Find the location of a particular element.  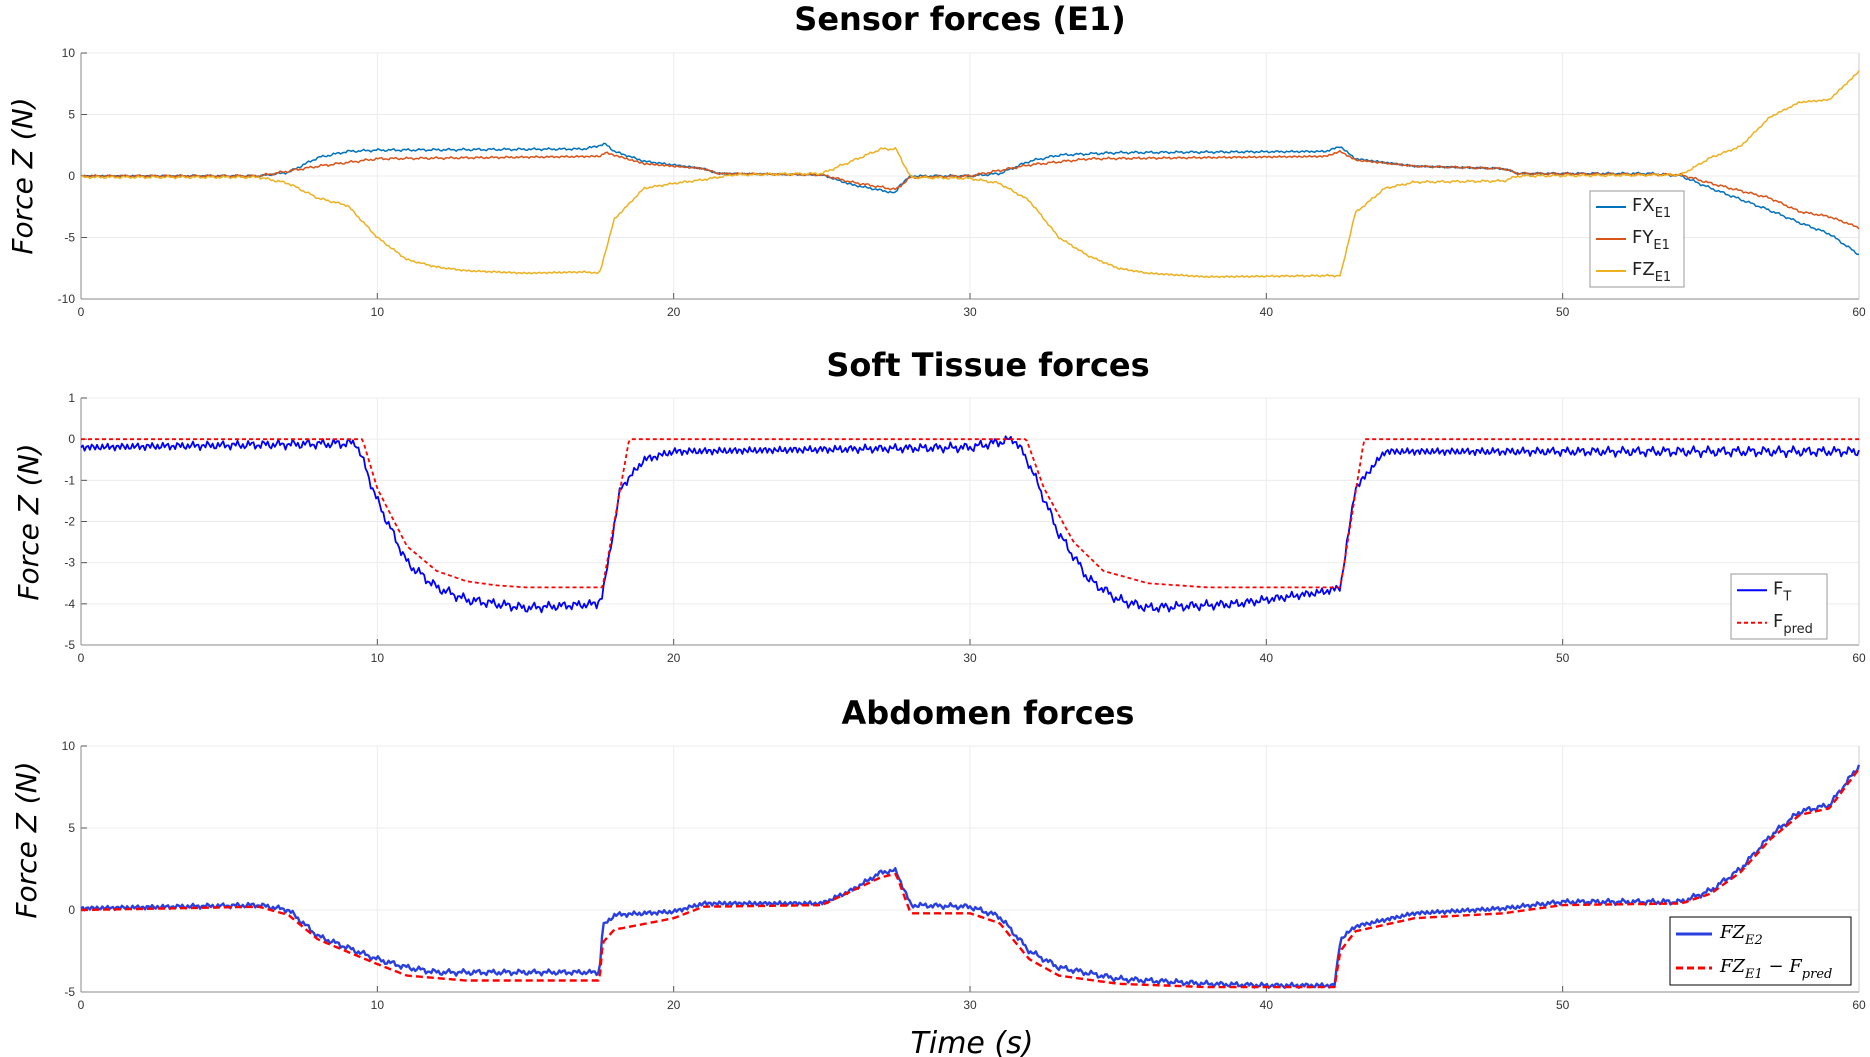

chart-title-soft-tissue: Soft Tissue forces is located at coordinates (987, 365).